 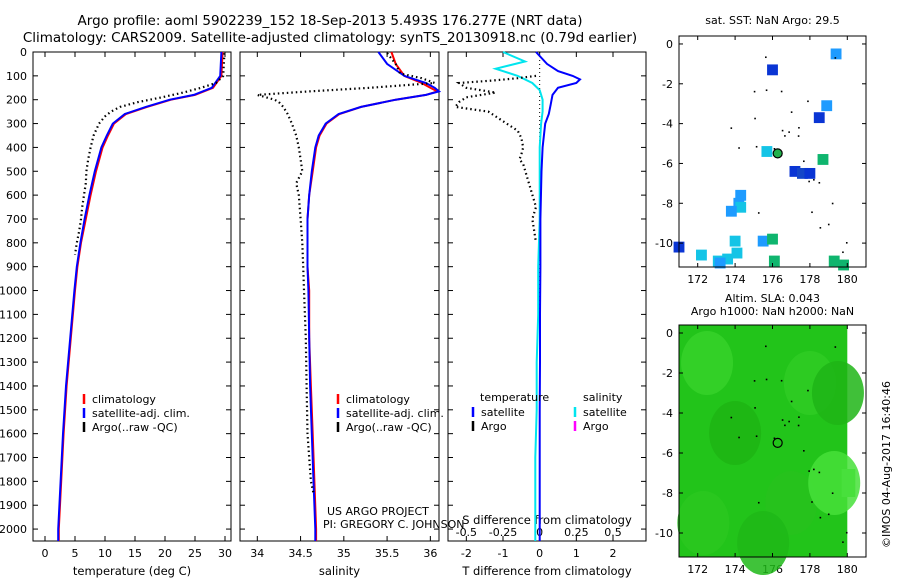 What do you see at coordinates (886, 464) in the screenshot?
I see `imos-credit: ©IMOS 04-Aug-2017 16:40:46` at bounding box center [886, 464].